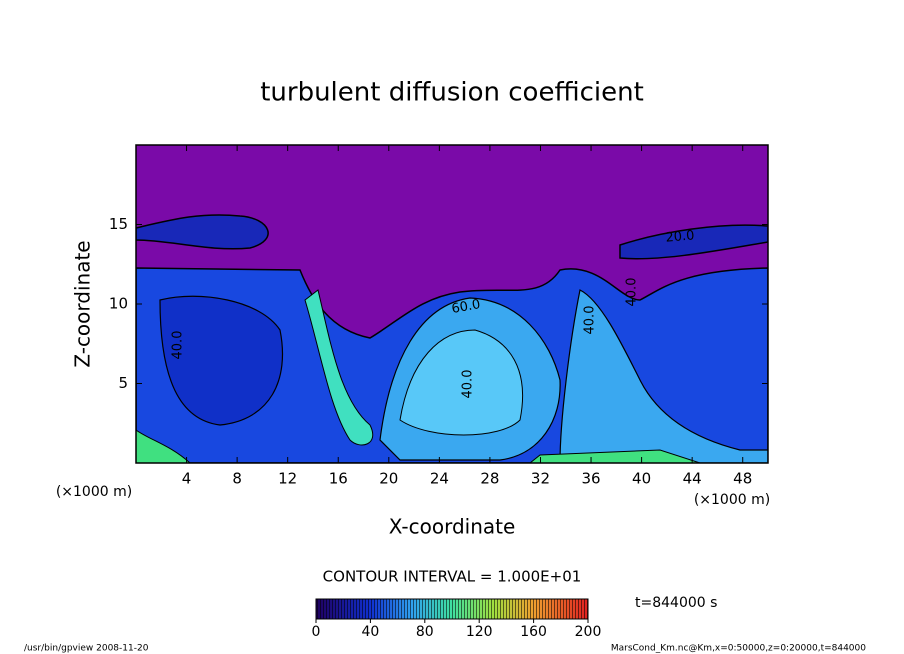 This screenshot has width=904, height=654. I want to click on colorbar-tick-label: 200, so click(588, 632).